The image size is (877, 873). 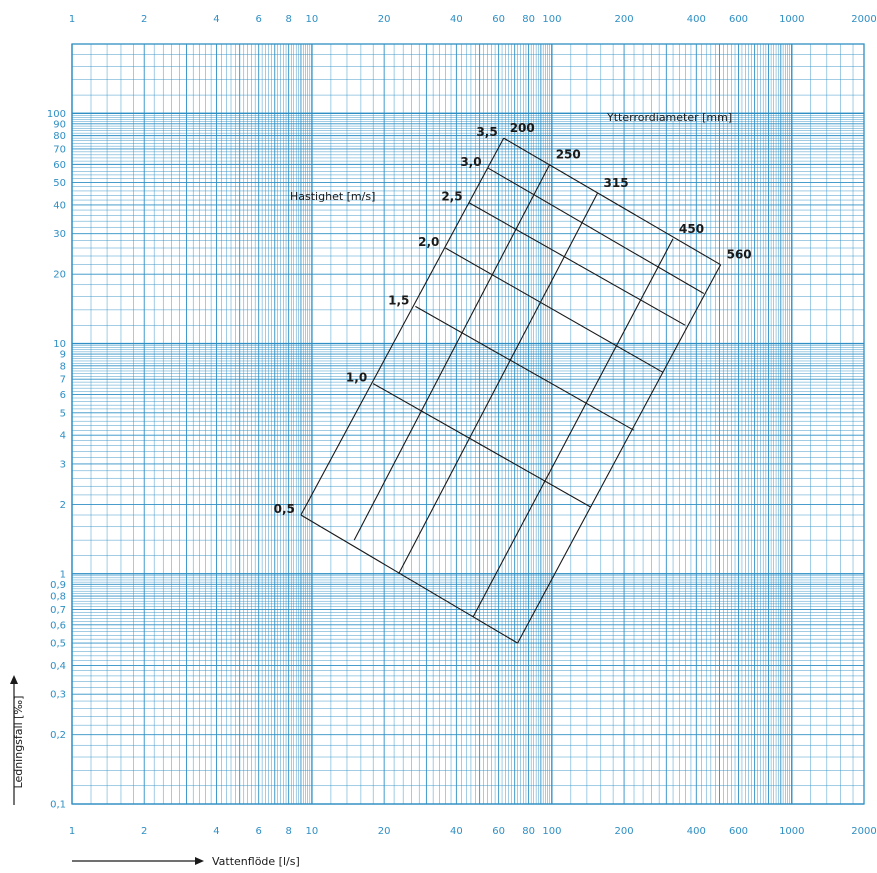 What do you see at coordinates (58, 644) in the screenshot?
I see `y-tick-label: 0,5` at bounding box center [58, 644].